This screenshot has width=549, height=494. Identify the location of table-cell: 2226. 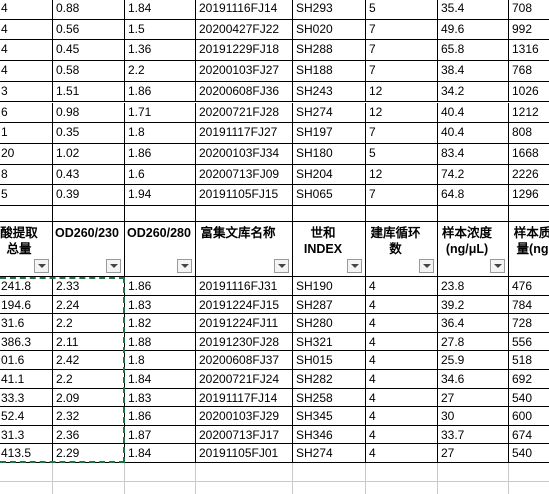
(529, 175).